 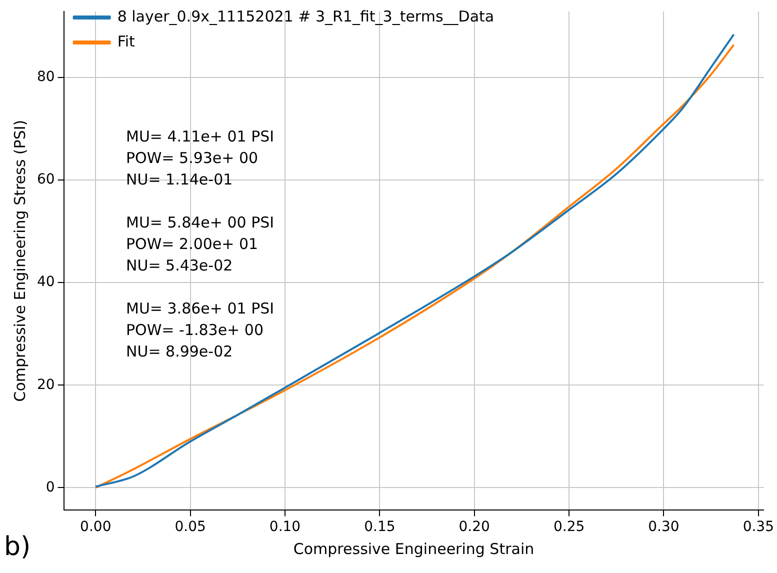 What do you see at coordinates (17, 547) in the screenshot?
I see `text: b)` at bounding box center [17, 547].